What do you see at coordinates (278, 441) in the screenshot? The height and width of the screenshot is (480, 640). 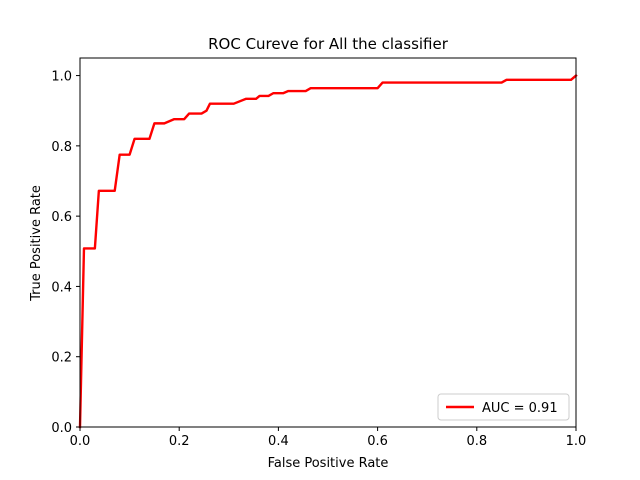 I see `x-tick-label: 0.4` at bounding box center [278, 441].